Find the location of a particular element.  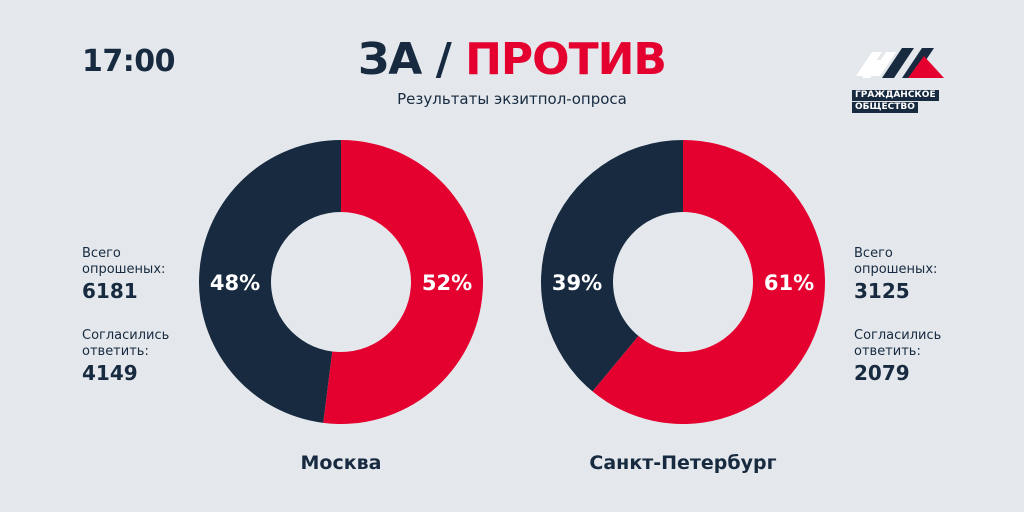

moscow-agreed-value: 4149 is located at coordinates (110, 373).